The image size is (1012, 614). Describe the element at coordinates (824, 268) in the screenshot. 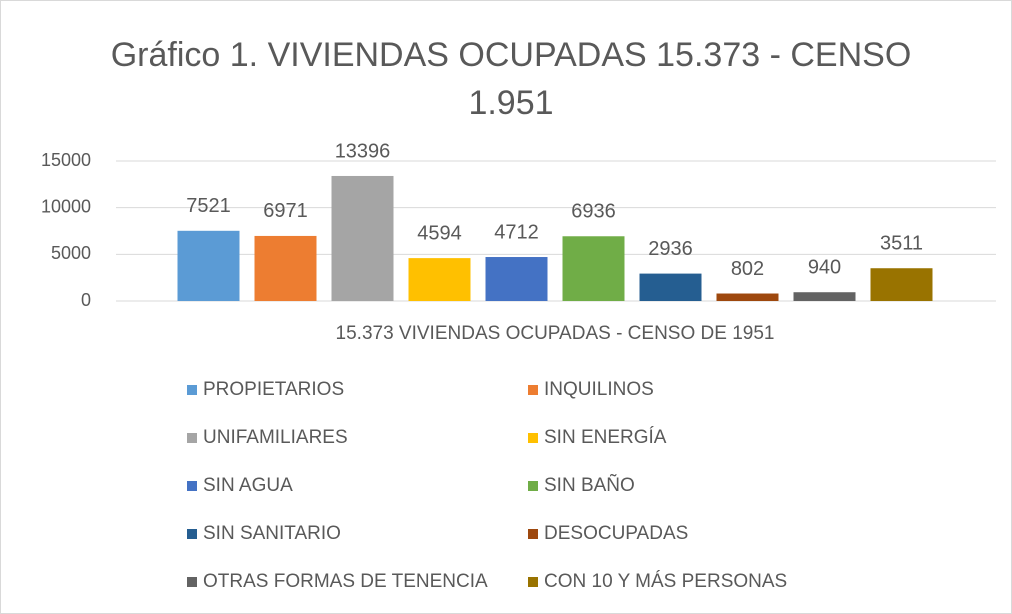

I see `data-label: 940` at that location.